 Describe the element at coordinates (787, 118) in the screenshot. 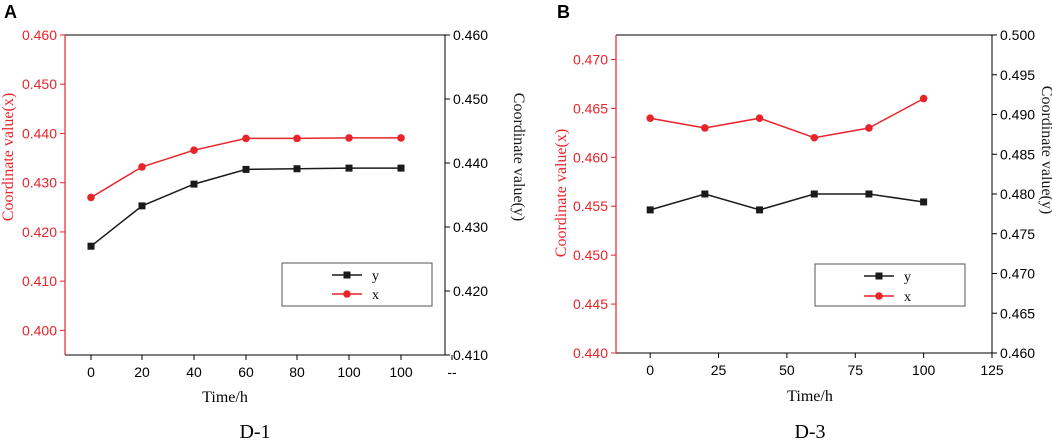

I see `series-line-x` at that location.